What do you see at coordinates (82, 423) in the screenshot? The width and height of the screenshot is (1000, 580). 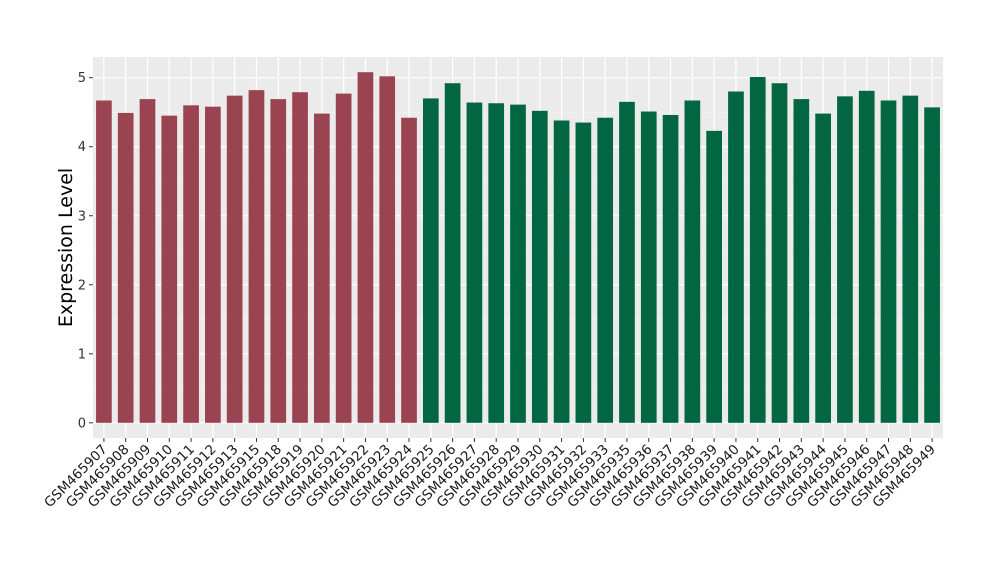 I see `y-tick-label: 0` at bounding box center [82, 423].